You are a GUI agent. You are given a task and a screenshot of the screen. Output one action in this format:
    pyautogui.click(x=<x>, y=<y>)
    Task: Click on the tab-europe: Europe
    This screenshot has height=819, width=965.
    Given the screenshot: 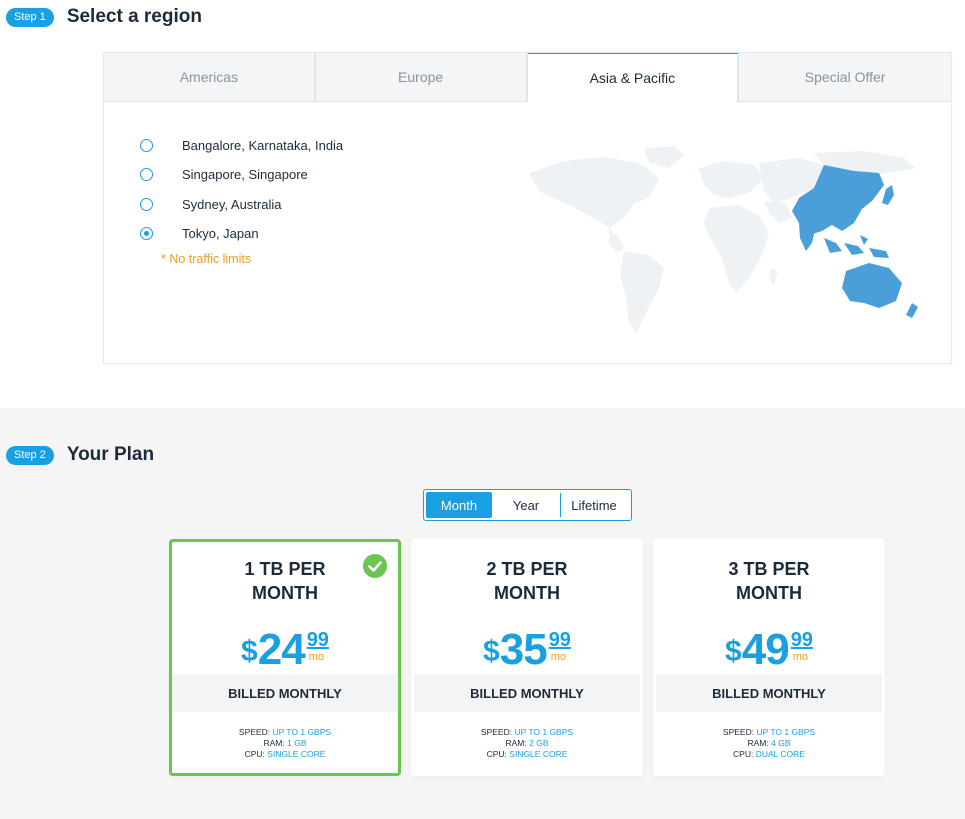 What is the action you would take?
    pyautogui.click(x=421, y=77)
    